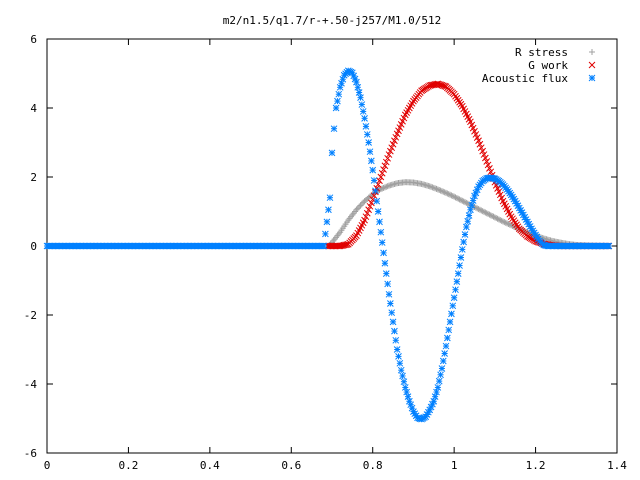 This screenshot has width=640, height=480. What do you see at coordinates (541, 52) in the screenshot?
I see `legend-label: R stress` at bounding box center [541, 52].